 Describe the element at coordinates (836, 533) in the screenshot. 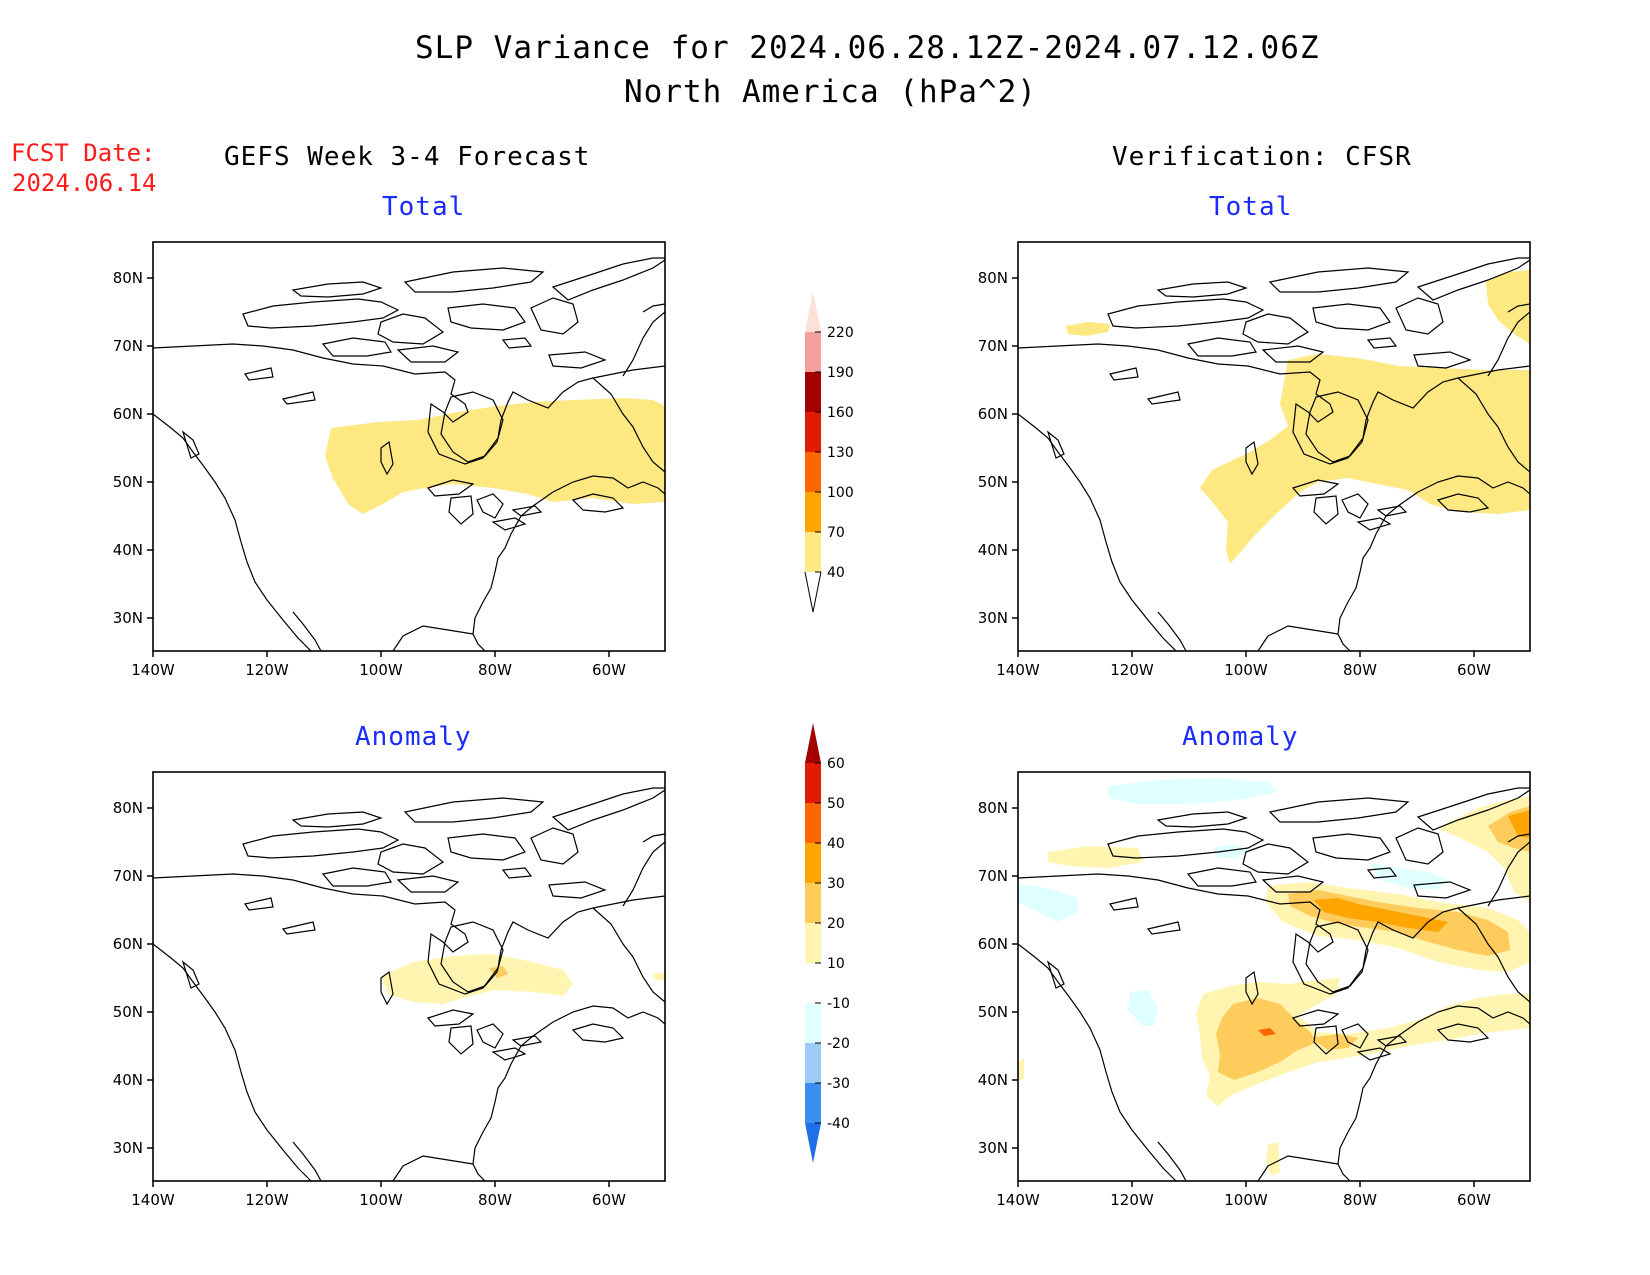

I see `colorbar-label: 70` at that location.